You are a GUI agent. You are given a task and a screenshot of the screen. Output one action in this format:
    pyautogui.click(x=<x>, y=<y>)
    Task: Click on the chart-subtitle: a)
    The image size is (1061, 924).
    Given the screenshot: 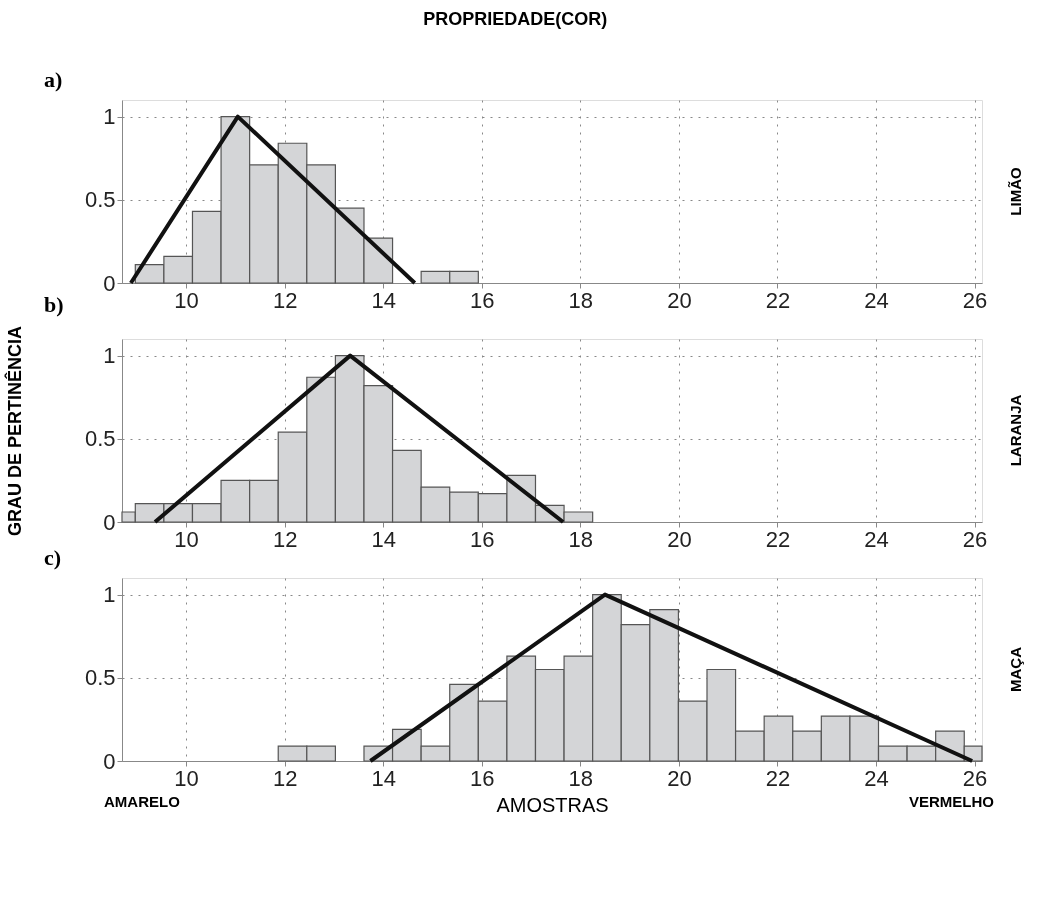 What is the action you would take?
    pyautogui.click(x=53, y=79)
    